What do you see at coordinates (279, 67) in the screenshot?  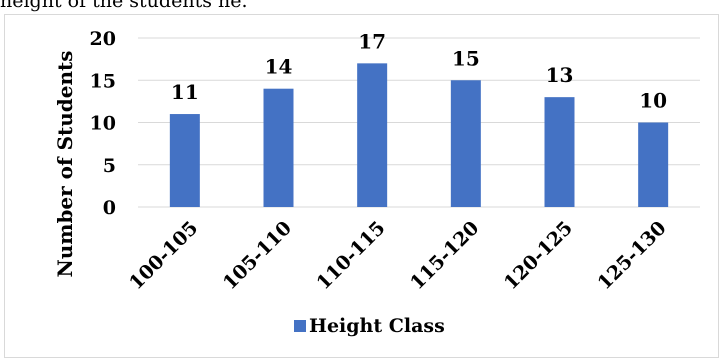 I see `data-label: 14` at bounding box center [279, 67].